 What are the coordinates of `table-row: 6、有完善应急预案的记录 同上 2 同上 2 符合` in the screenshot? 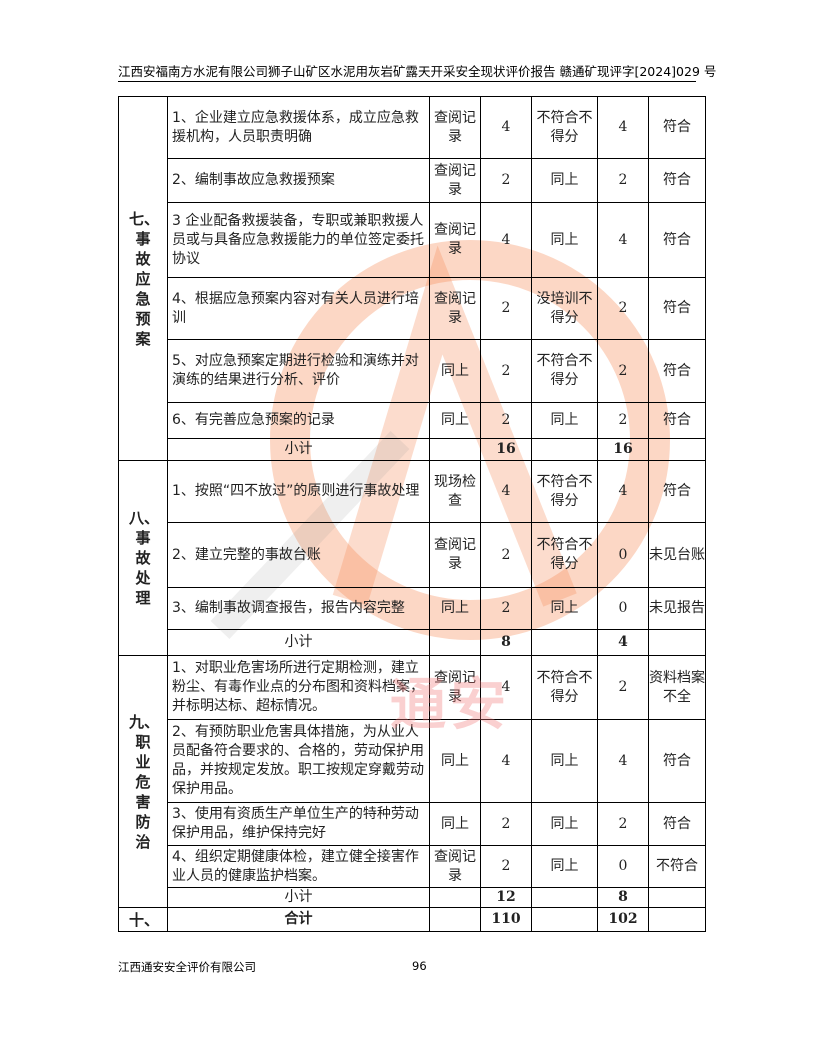 It's located at (412, 420).